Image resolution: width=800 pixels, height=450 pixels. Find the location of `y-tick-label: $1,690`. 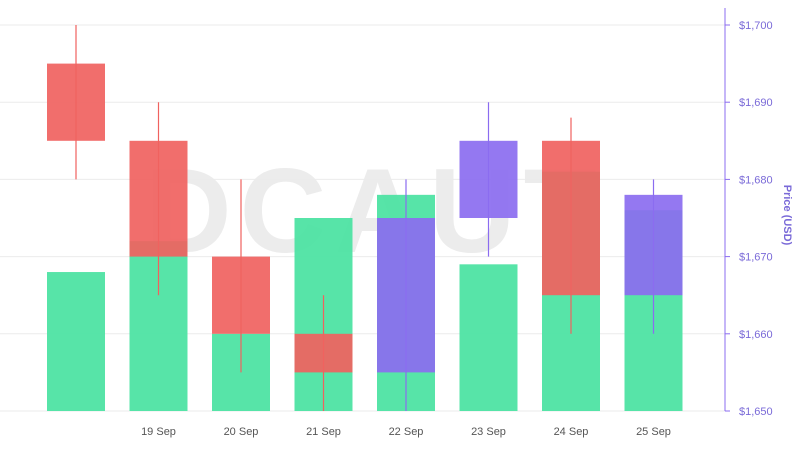

y-tick-label: $1,690 is located at coordinates (756, 103).